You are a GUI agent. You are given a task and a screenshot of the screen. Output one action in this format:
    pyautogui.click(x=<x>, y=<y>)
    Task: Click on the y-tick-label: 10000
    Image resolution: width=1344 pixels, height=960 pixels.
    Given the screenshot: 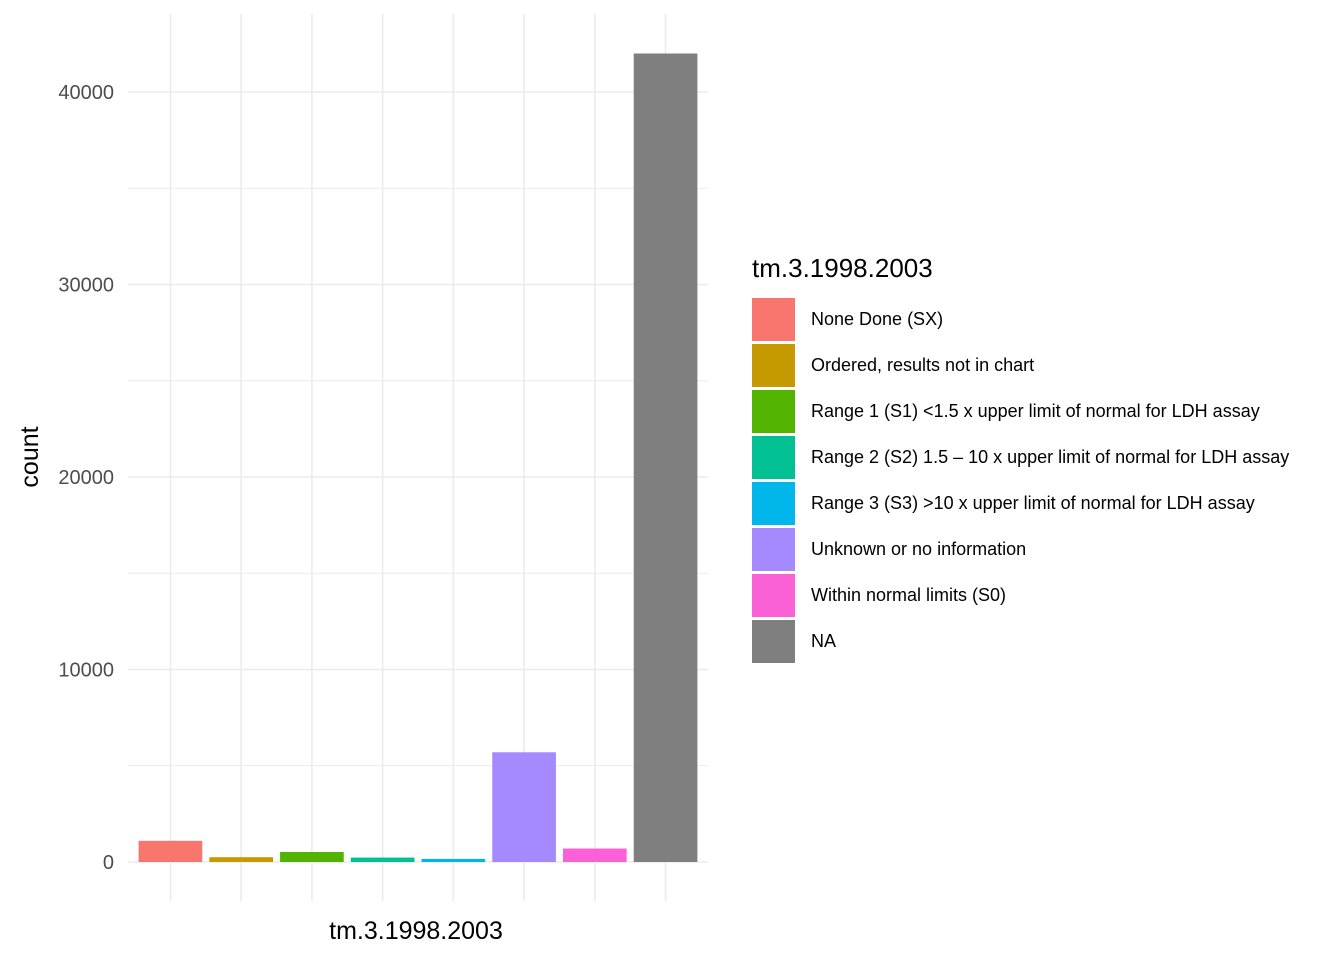 What is the action you would take?
    pyautogui.click(x=86, y=671)
    